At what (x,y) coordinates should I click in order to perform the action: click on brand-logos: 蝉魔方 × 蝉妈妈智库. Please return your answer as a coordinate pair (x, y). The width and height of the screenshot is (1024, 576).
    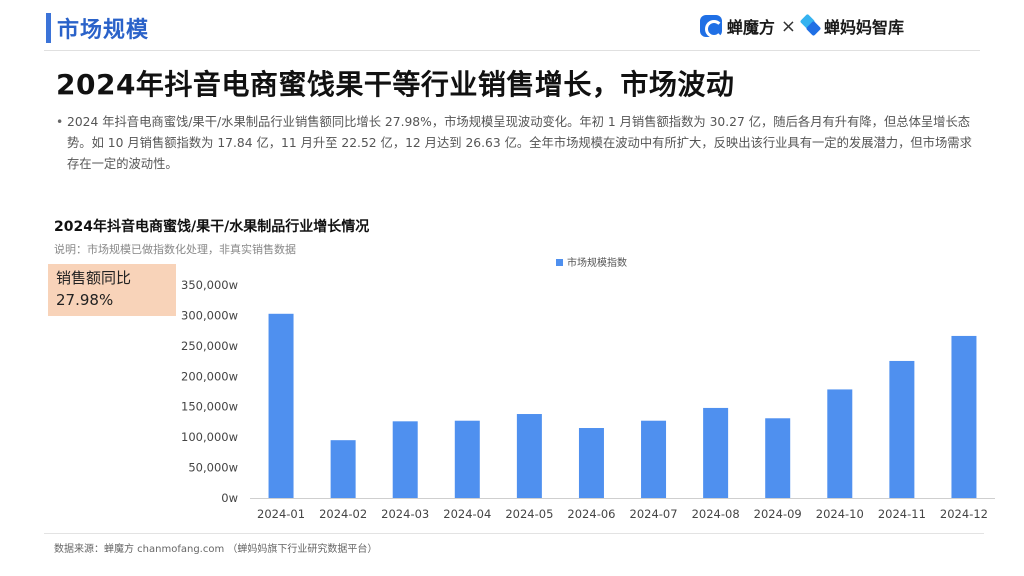
    Looking at the image, I should click on (801, 25).